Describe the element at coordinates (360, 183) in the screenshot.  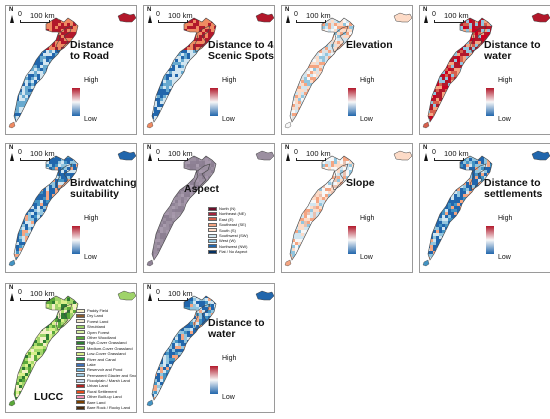
I see `map-title-line: Slope` at that location.